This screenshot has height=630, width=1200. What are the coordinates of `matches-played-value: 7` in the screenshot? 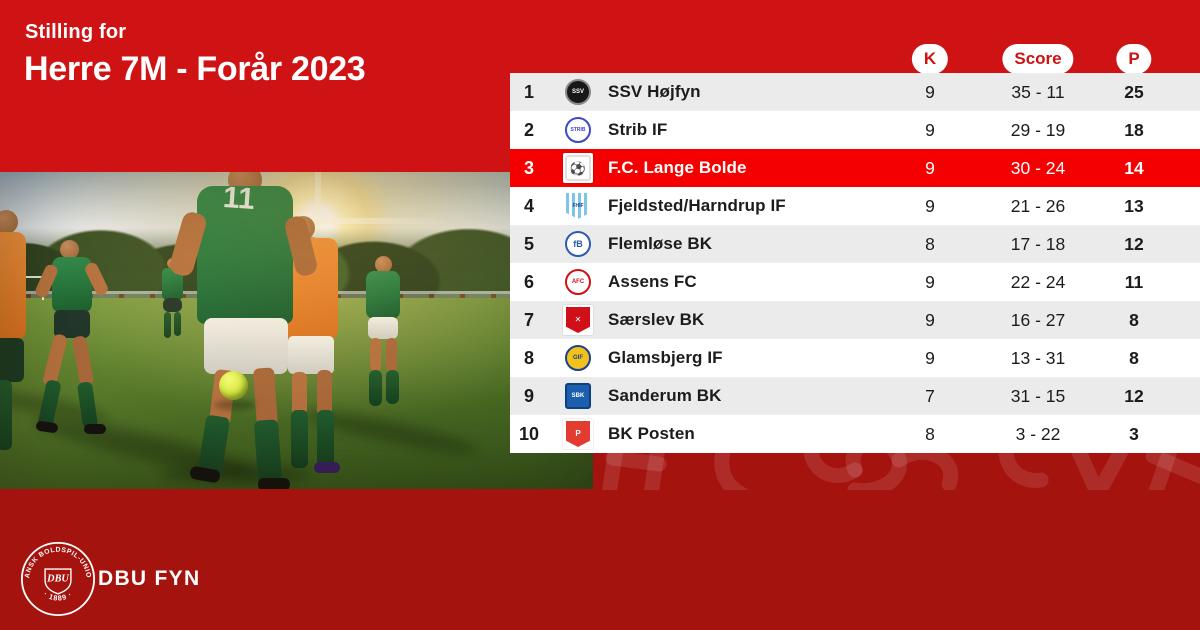 It's located at (930, 395).